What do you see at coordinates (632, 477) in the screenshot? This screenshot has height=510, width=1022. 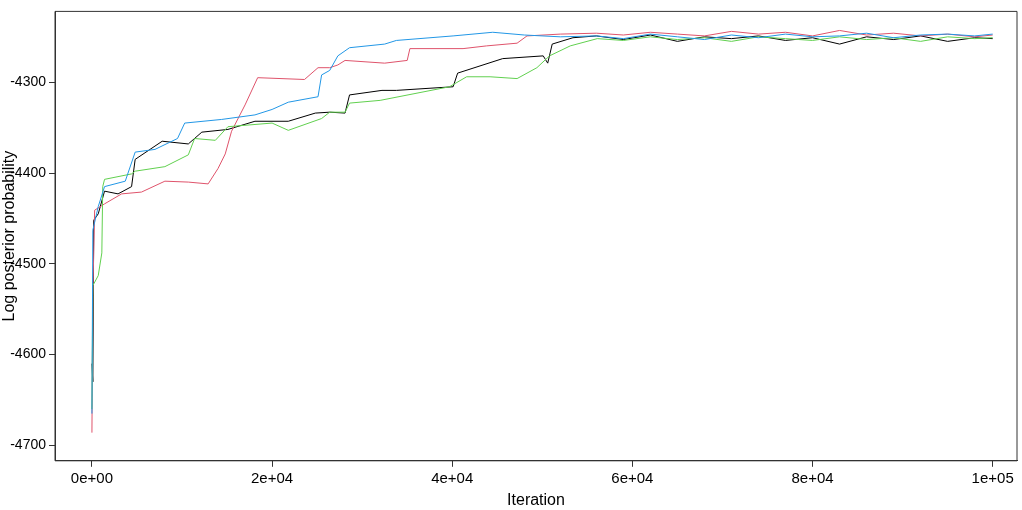 I see `x-tick-label: 6e+04` at bounding box center [632, 477].